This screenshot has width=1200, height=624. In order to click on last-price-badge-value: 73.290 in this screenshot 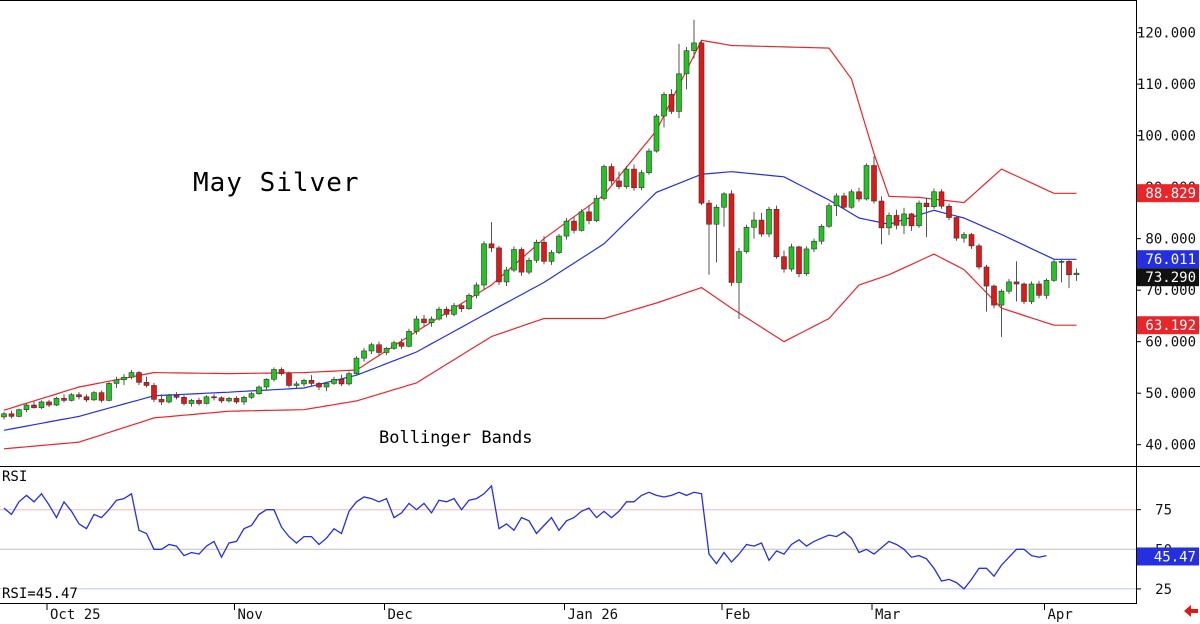, I will do `click(1170, 278)`.